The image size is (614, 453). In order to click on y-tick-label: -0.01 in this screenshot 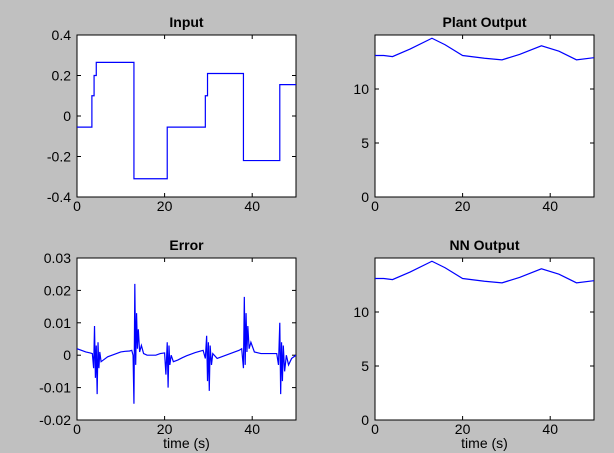, I will do `click(55, 388)`.